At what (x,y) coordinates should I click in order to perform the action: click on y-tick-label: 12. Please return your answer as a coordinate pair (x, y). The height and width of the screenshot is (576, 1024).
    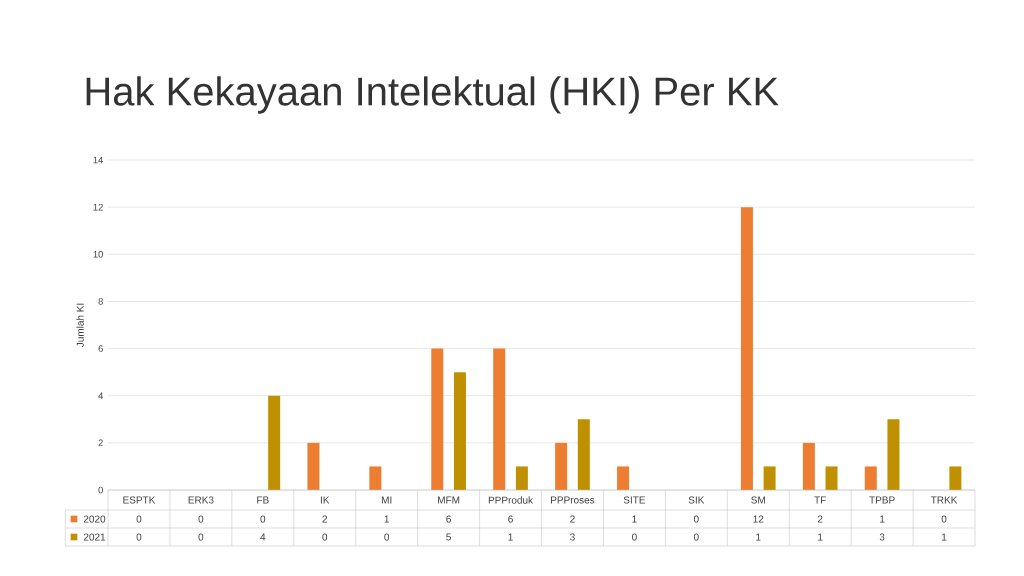
    Looking at the image, I should click on (98, 207).